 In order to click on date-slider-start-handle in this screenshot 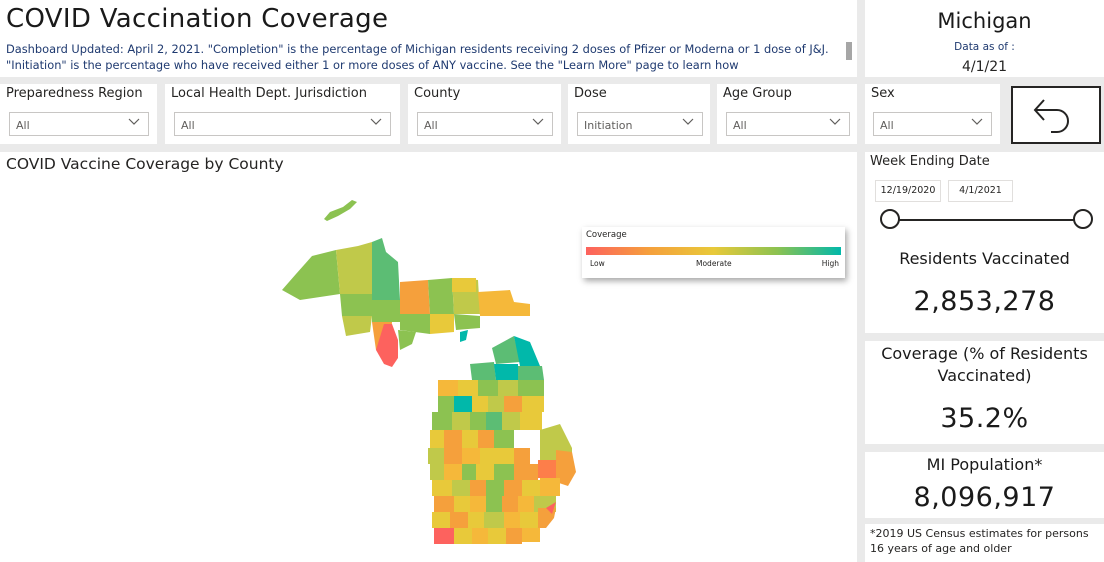, I will do `click(890, 219)`.